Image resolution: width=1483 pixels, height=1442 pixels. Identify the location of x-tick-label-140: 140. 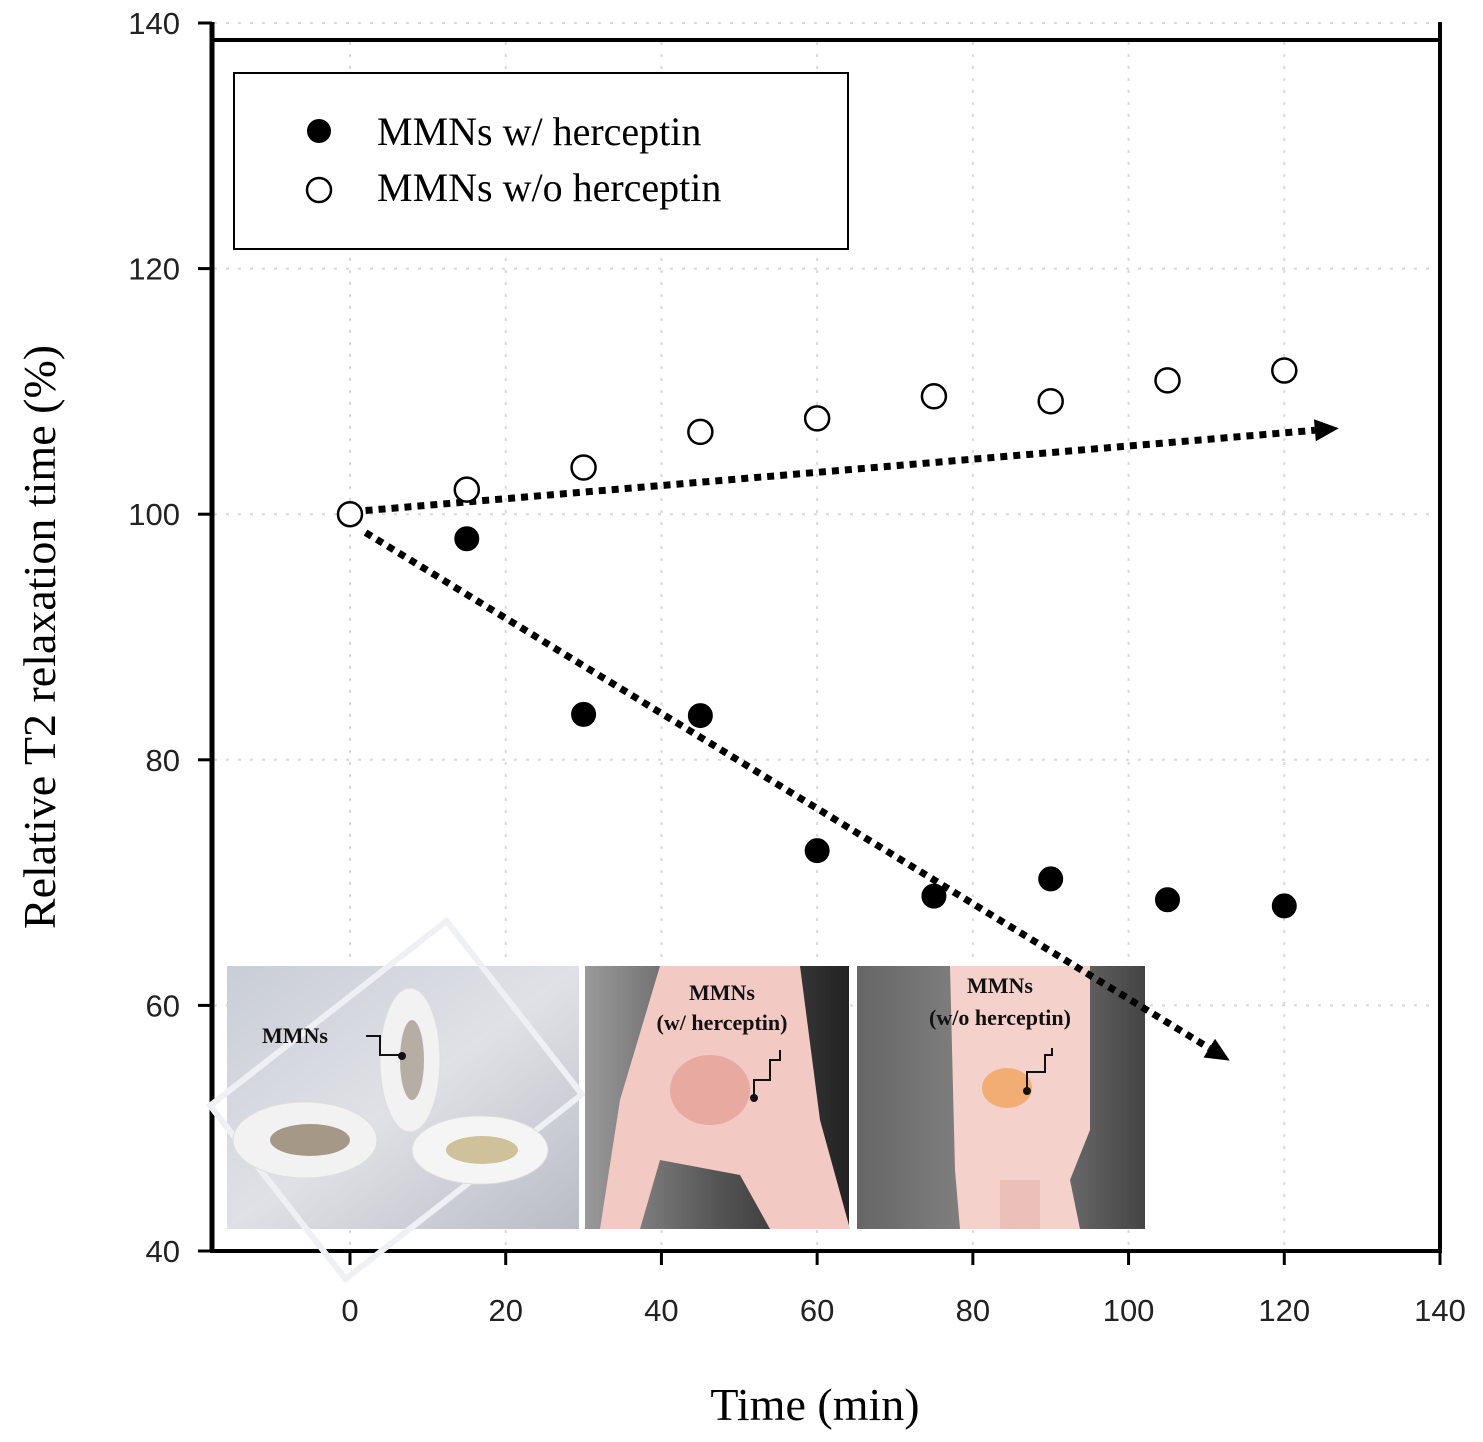
(1440, 1310).